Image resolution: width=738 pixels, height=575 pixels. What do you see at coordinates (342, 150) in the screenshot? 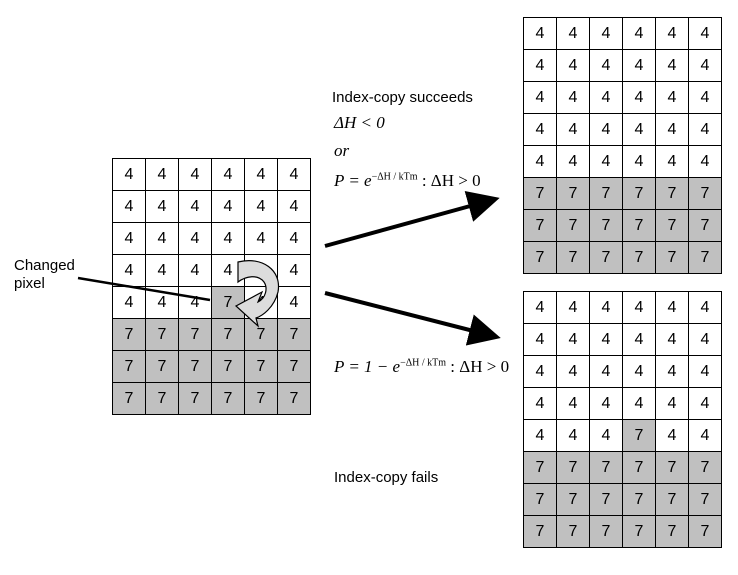
I see `or-label: or` at bounding box center [342, 150].